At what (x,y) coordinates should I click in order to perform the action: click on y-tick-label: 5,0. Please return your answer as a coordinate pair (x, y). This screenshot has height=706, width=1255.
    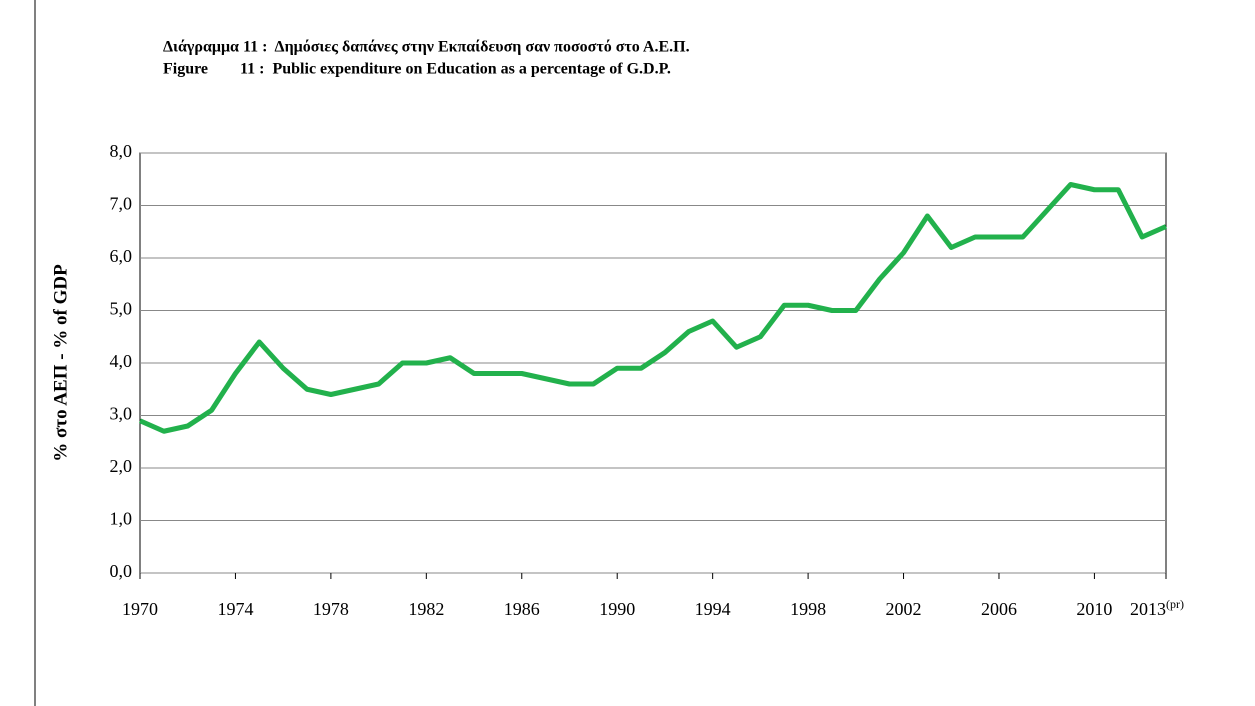
    Looking at the image, I should click on (121, 309).